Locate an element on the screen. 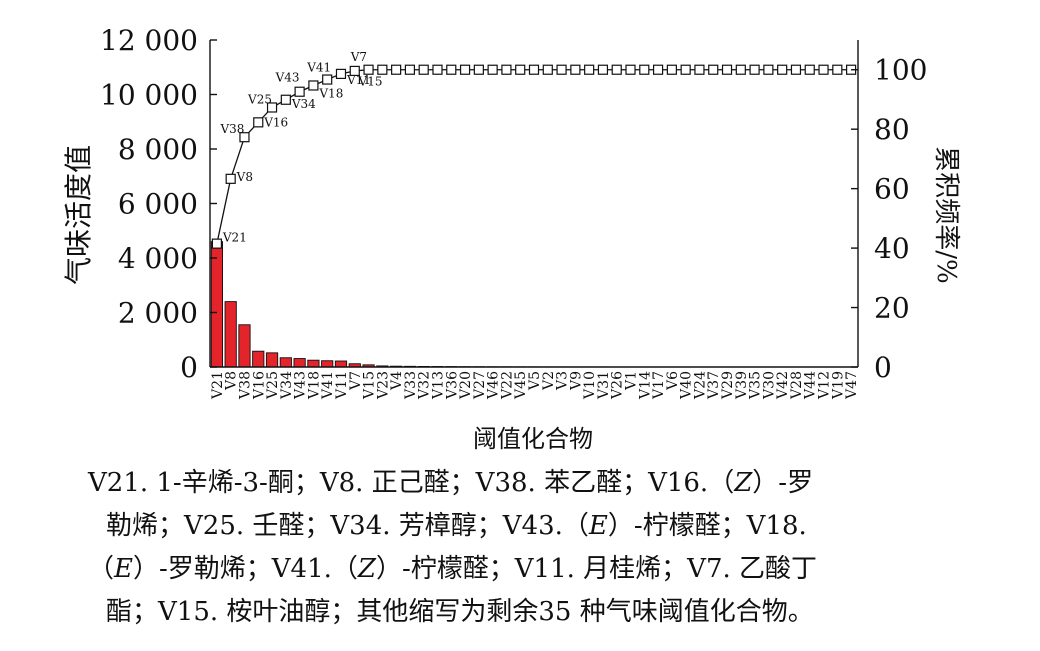  x-tick-label: V43 is located at coordinates (301, 385).